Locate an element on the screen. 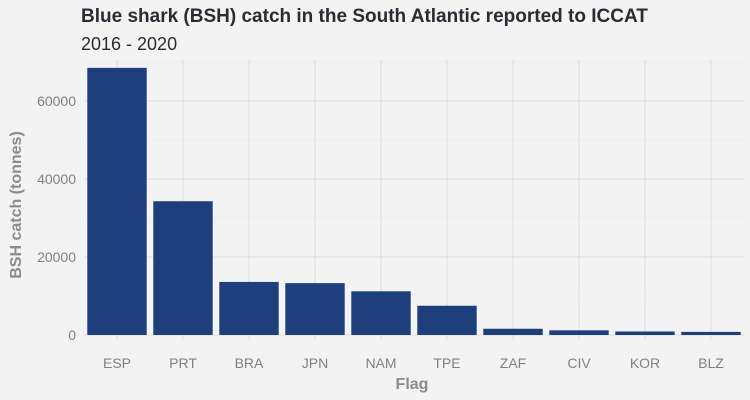  y-tick-label: 60000 is located at coordinates (56, 101).